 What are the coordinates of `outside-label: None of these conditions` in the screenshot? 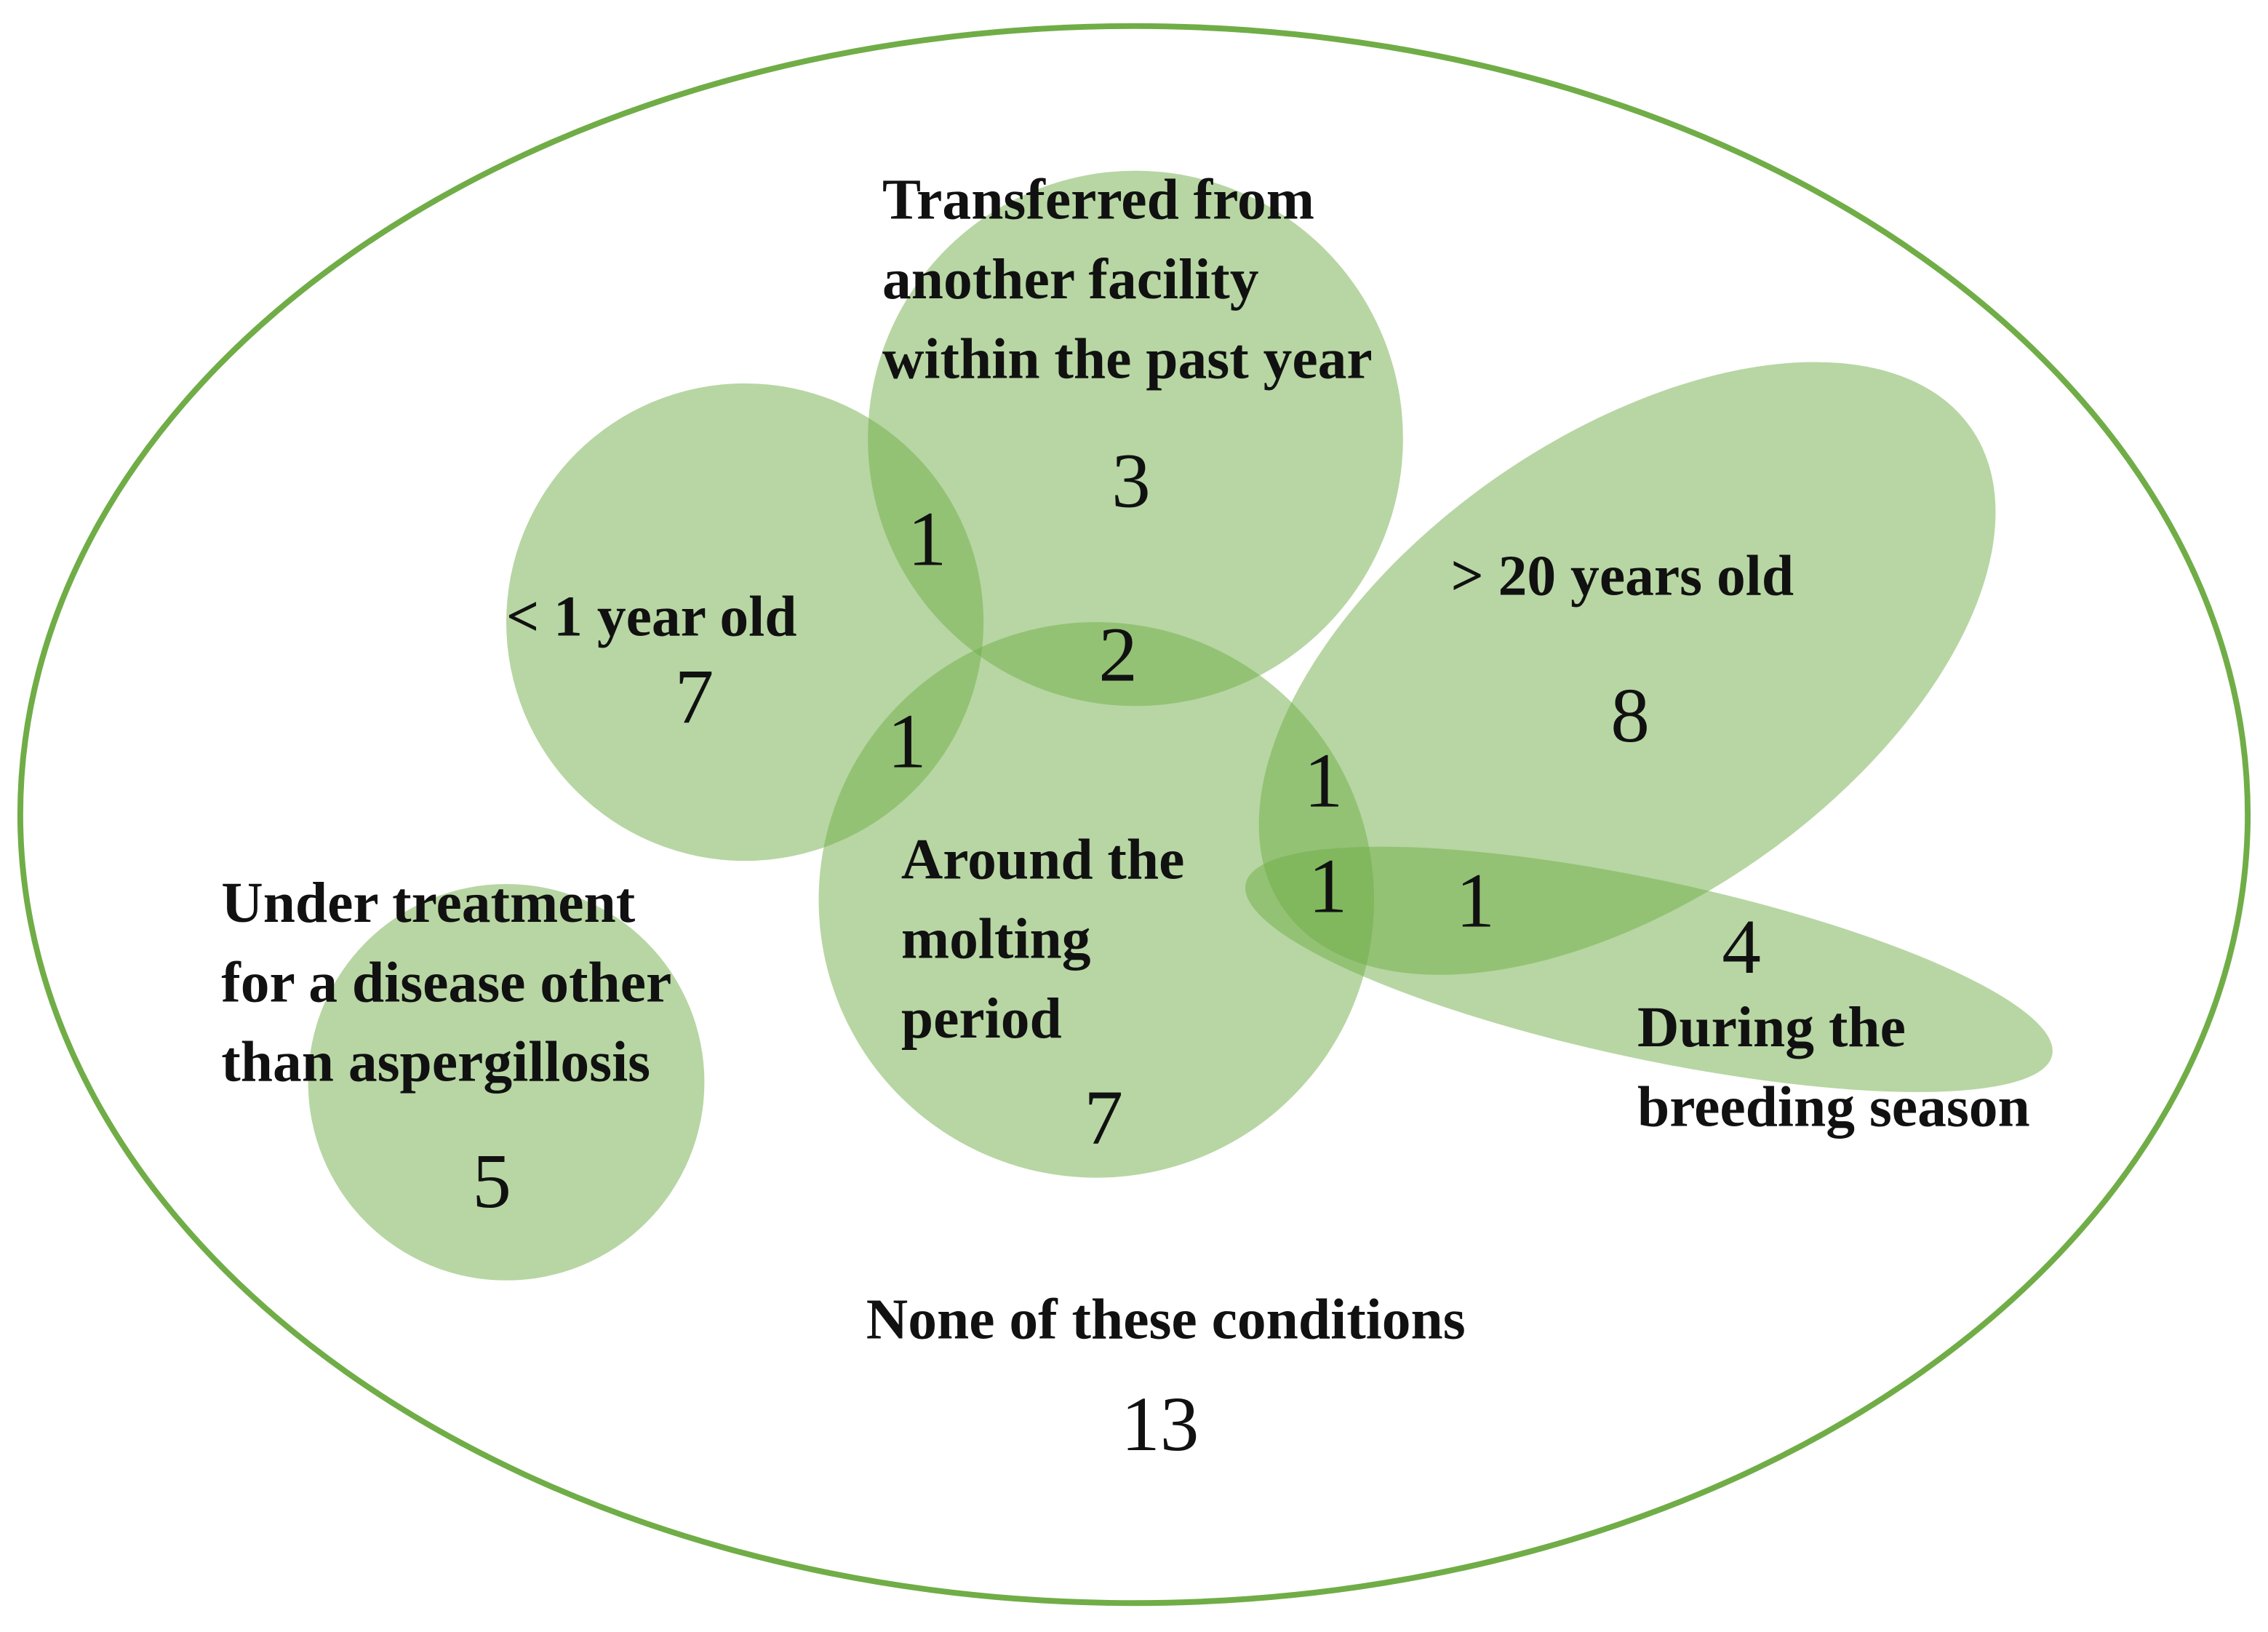 It's located at (1166, 1320).